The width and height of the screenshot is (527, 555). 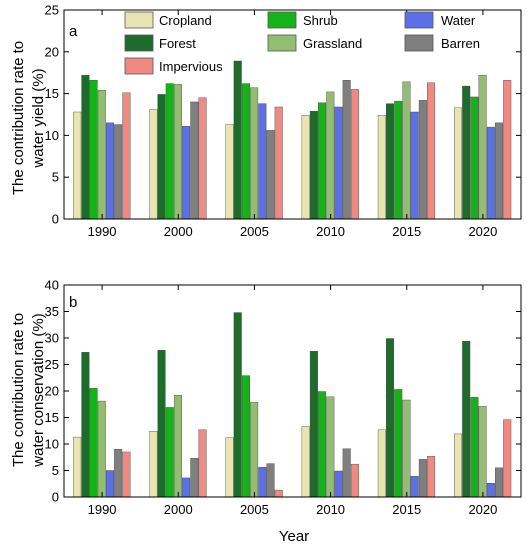 What do you see at coordinates (320, 20) in the screenshot?
I see `legend-label-shrub: Shrub` at bounding box center [320, 20].